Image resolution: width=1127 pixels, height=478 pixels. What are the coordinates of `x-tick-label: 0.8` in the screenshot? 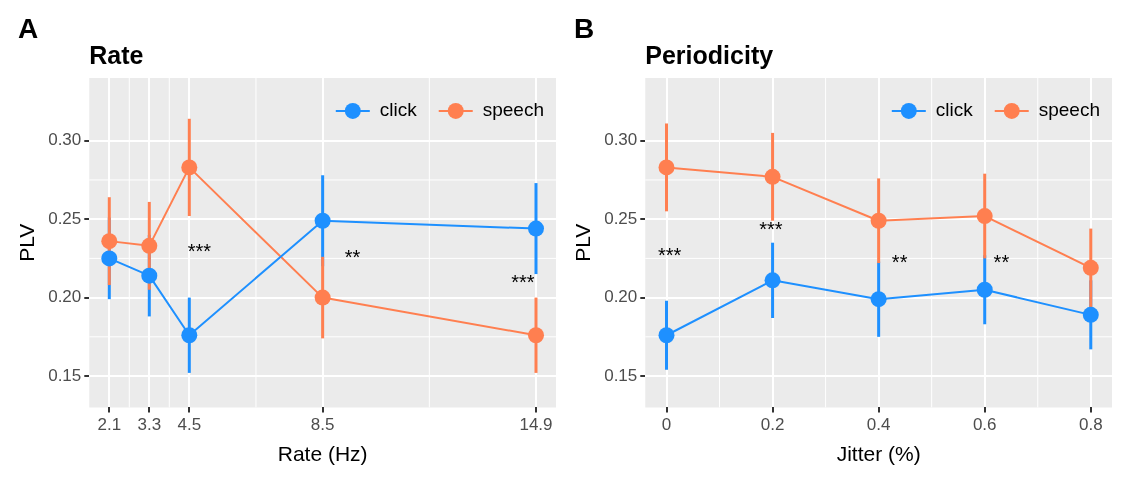 It's located at (1090, 425).